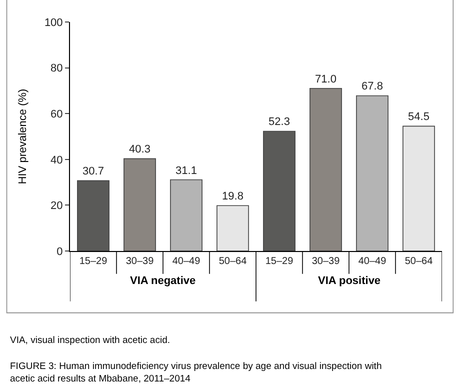  What do you see at coordinates (59, 252) in the screenshot?
I see `y-tick-label: 0` at bounding box center [59, 252].